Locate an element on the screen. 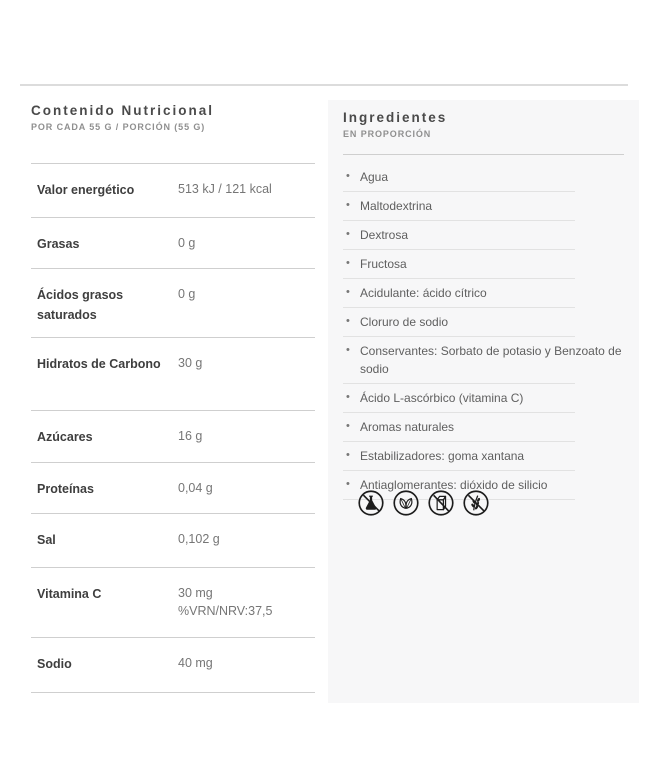  nutrient-value-cell: 16 g is located at coordinates (246, 444).